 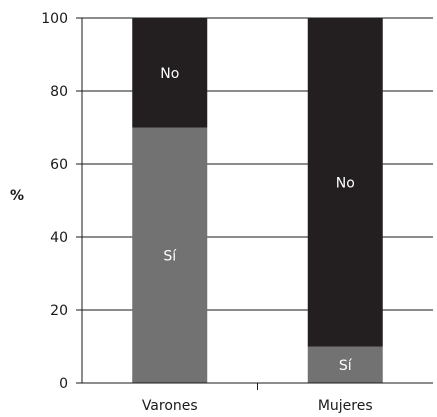 What do you see at coordinates (59, 165) in the screenshot?
I see `y-tick-label-60: 60` at bounding box center [59, 165].